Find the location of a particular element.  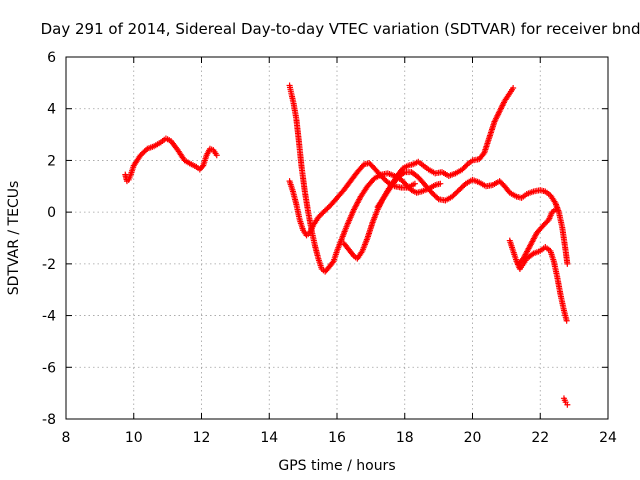

x-tick-label: 24 is located at coordinates (608, 438).